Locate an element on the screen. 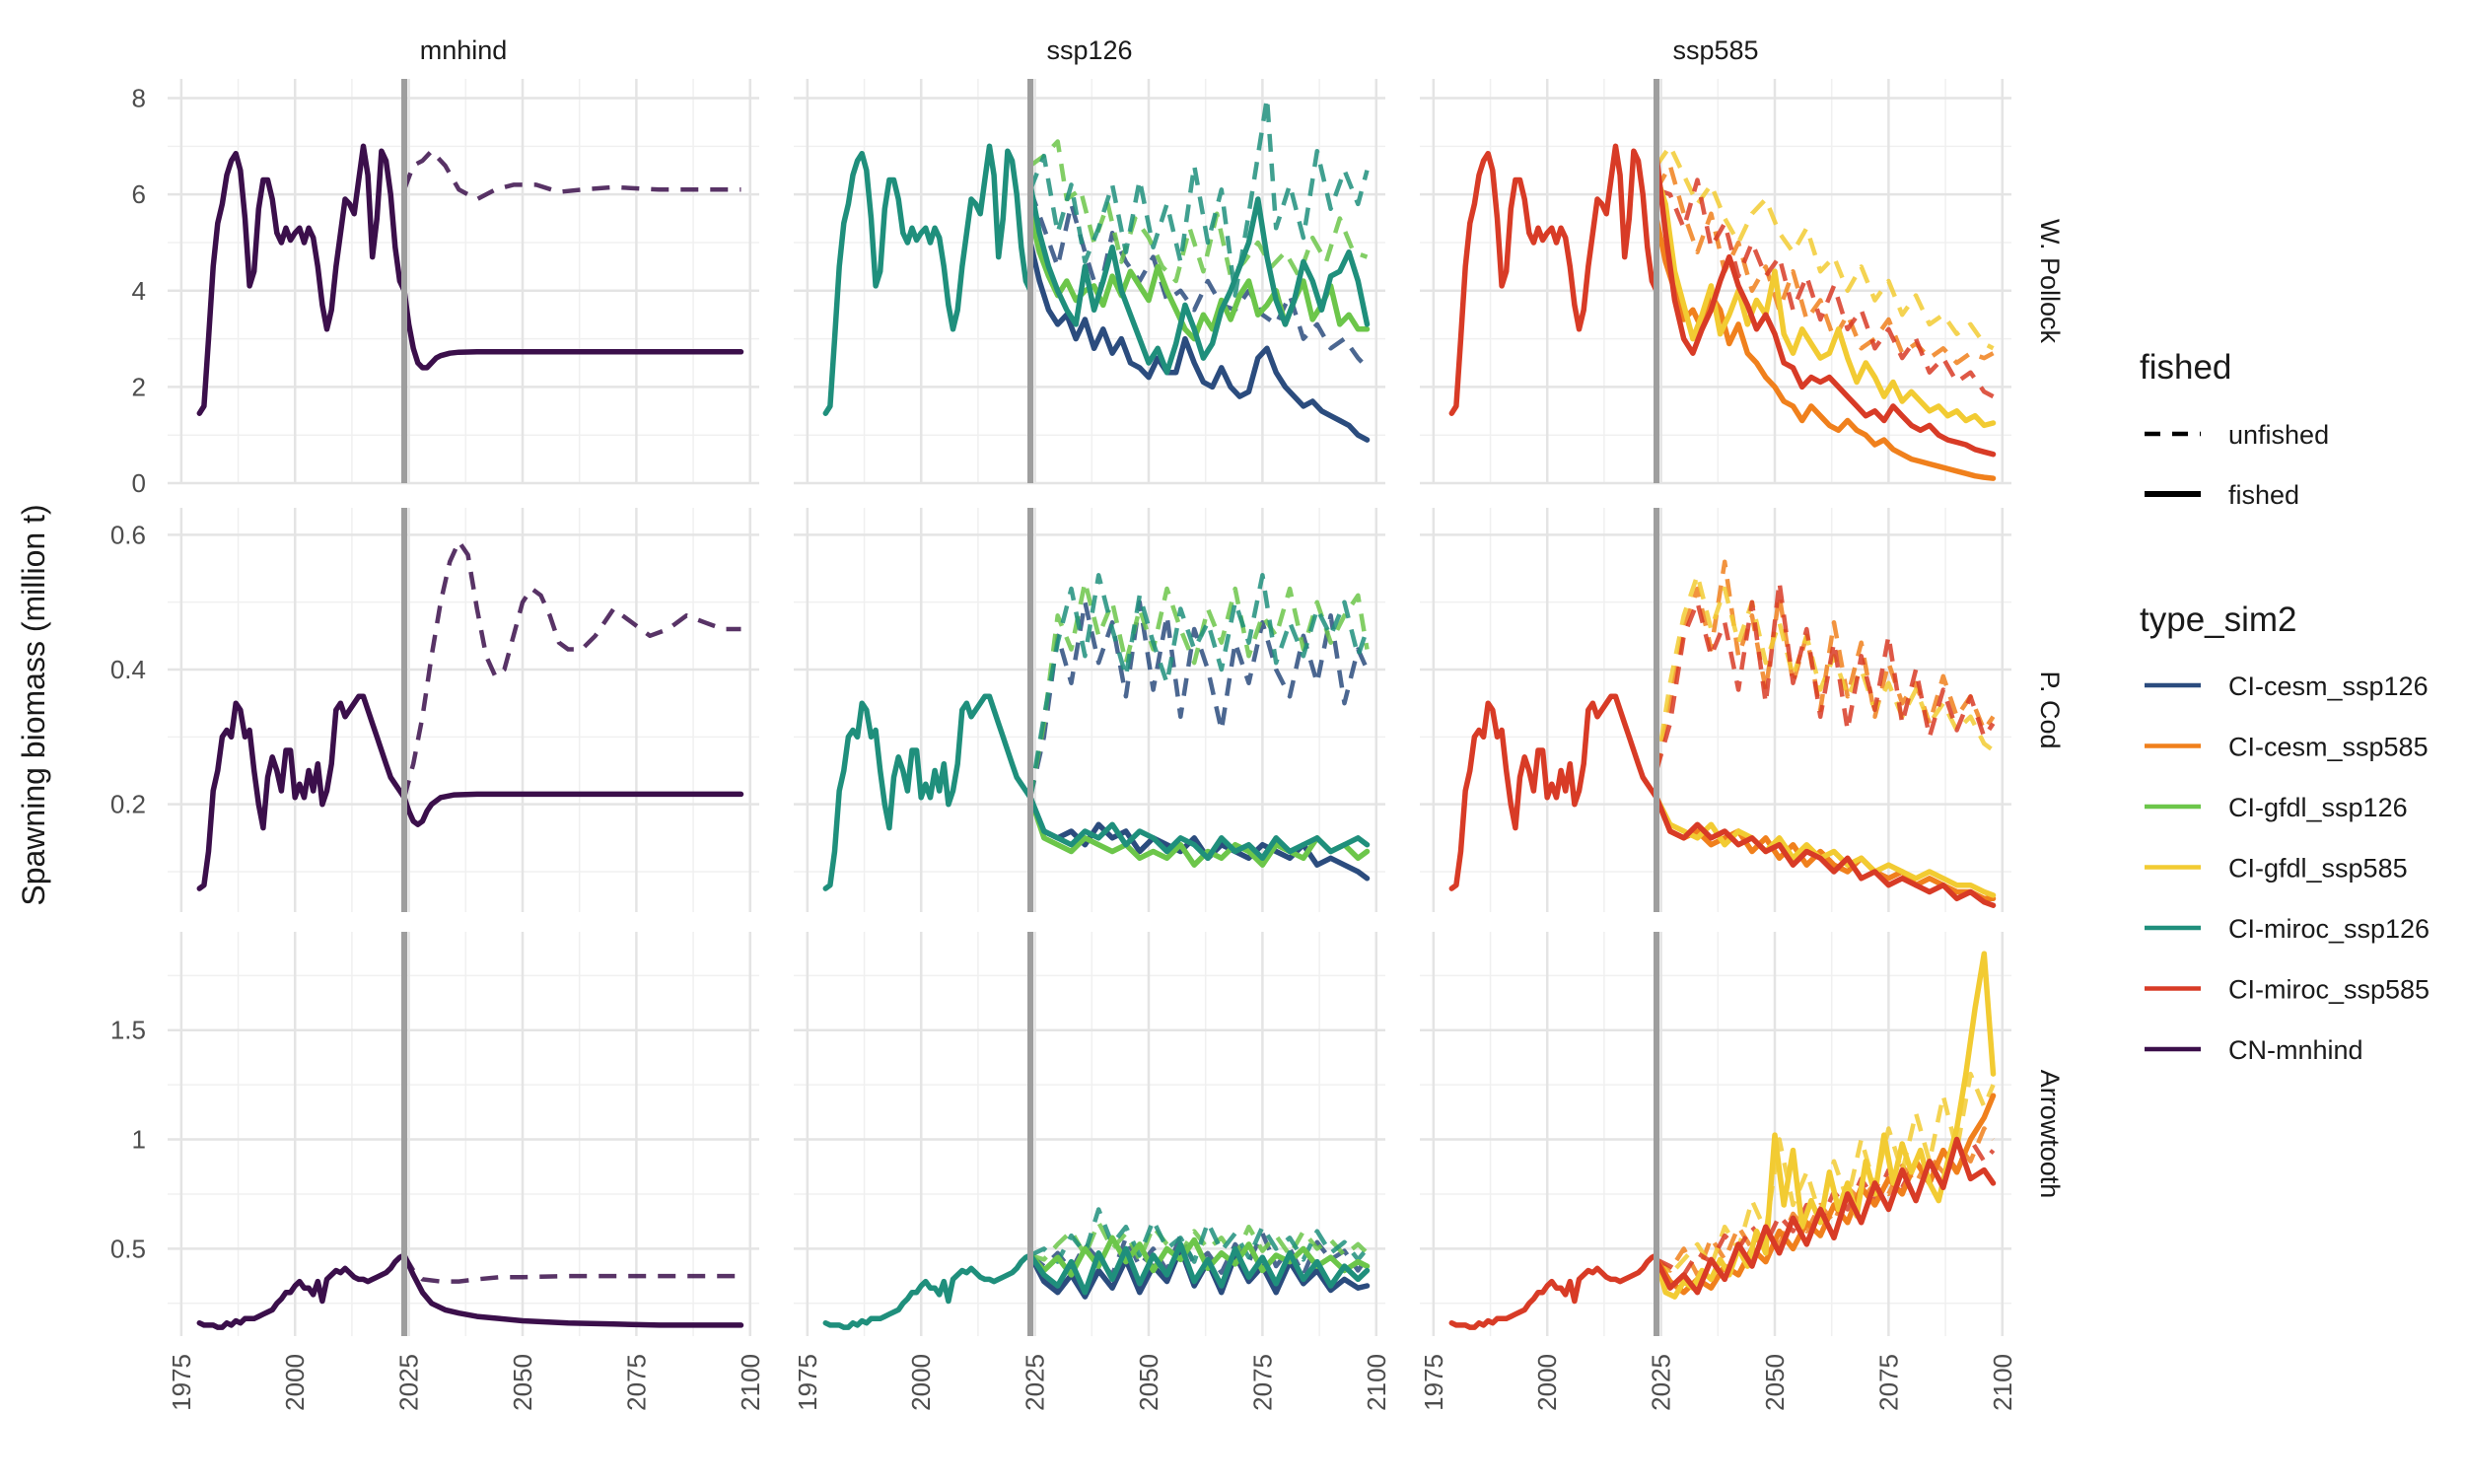 The width and height of the screenshot is (2465, 1484). legend-label-unfished: unfished is located at coordinates (2278, 435).